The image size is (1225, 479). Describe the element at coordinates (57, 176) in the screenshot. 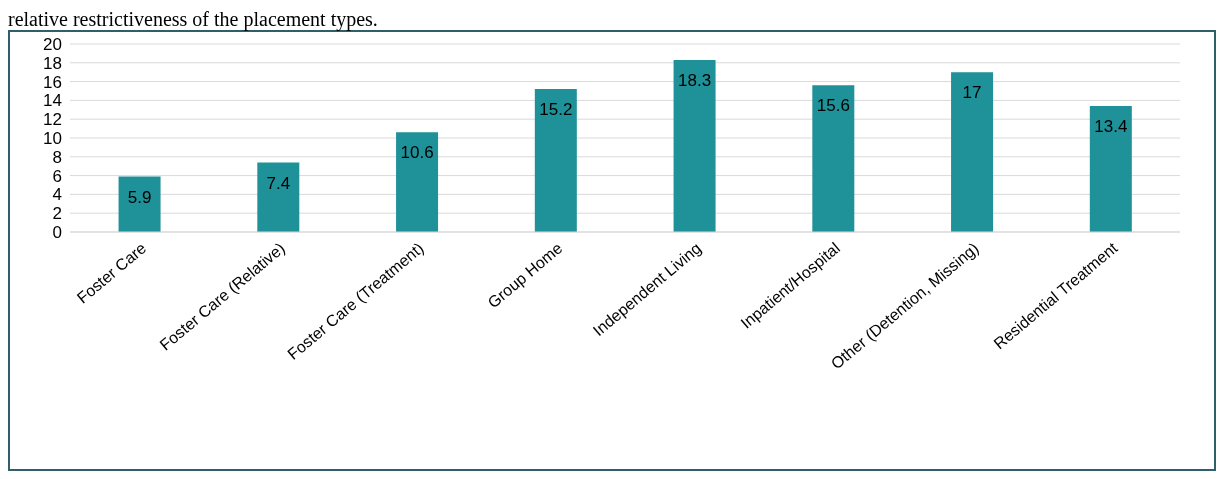

I see `y-tick-label: 6` at that location.